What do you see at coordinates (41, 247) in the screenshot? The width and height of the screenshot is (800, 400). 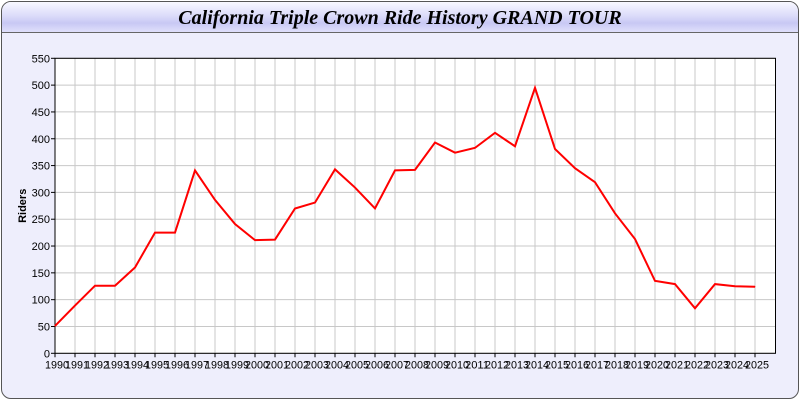 I see `y-tick-label: 200` at bounding box center [41, 247].